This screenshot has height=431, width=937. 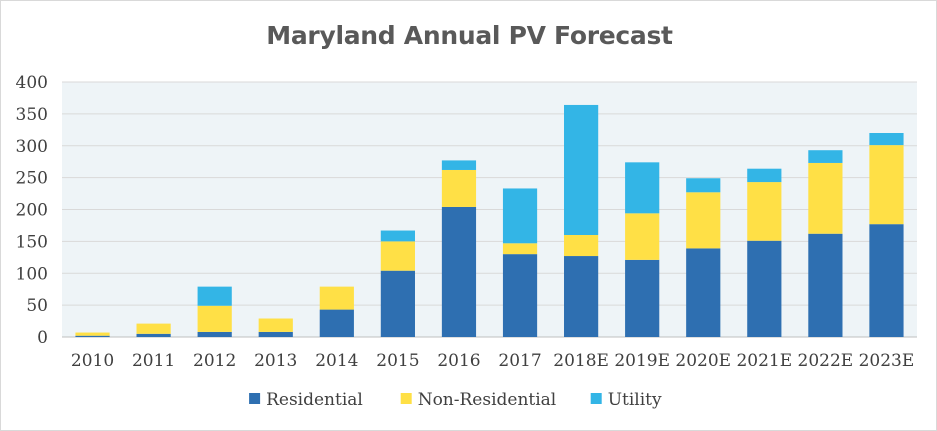 I want to click on x-tick-label-2017: 2017, so click(x=519, y=361).